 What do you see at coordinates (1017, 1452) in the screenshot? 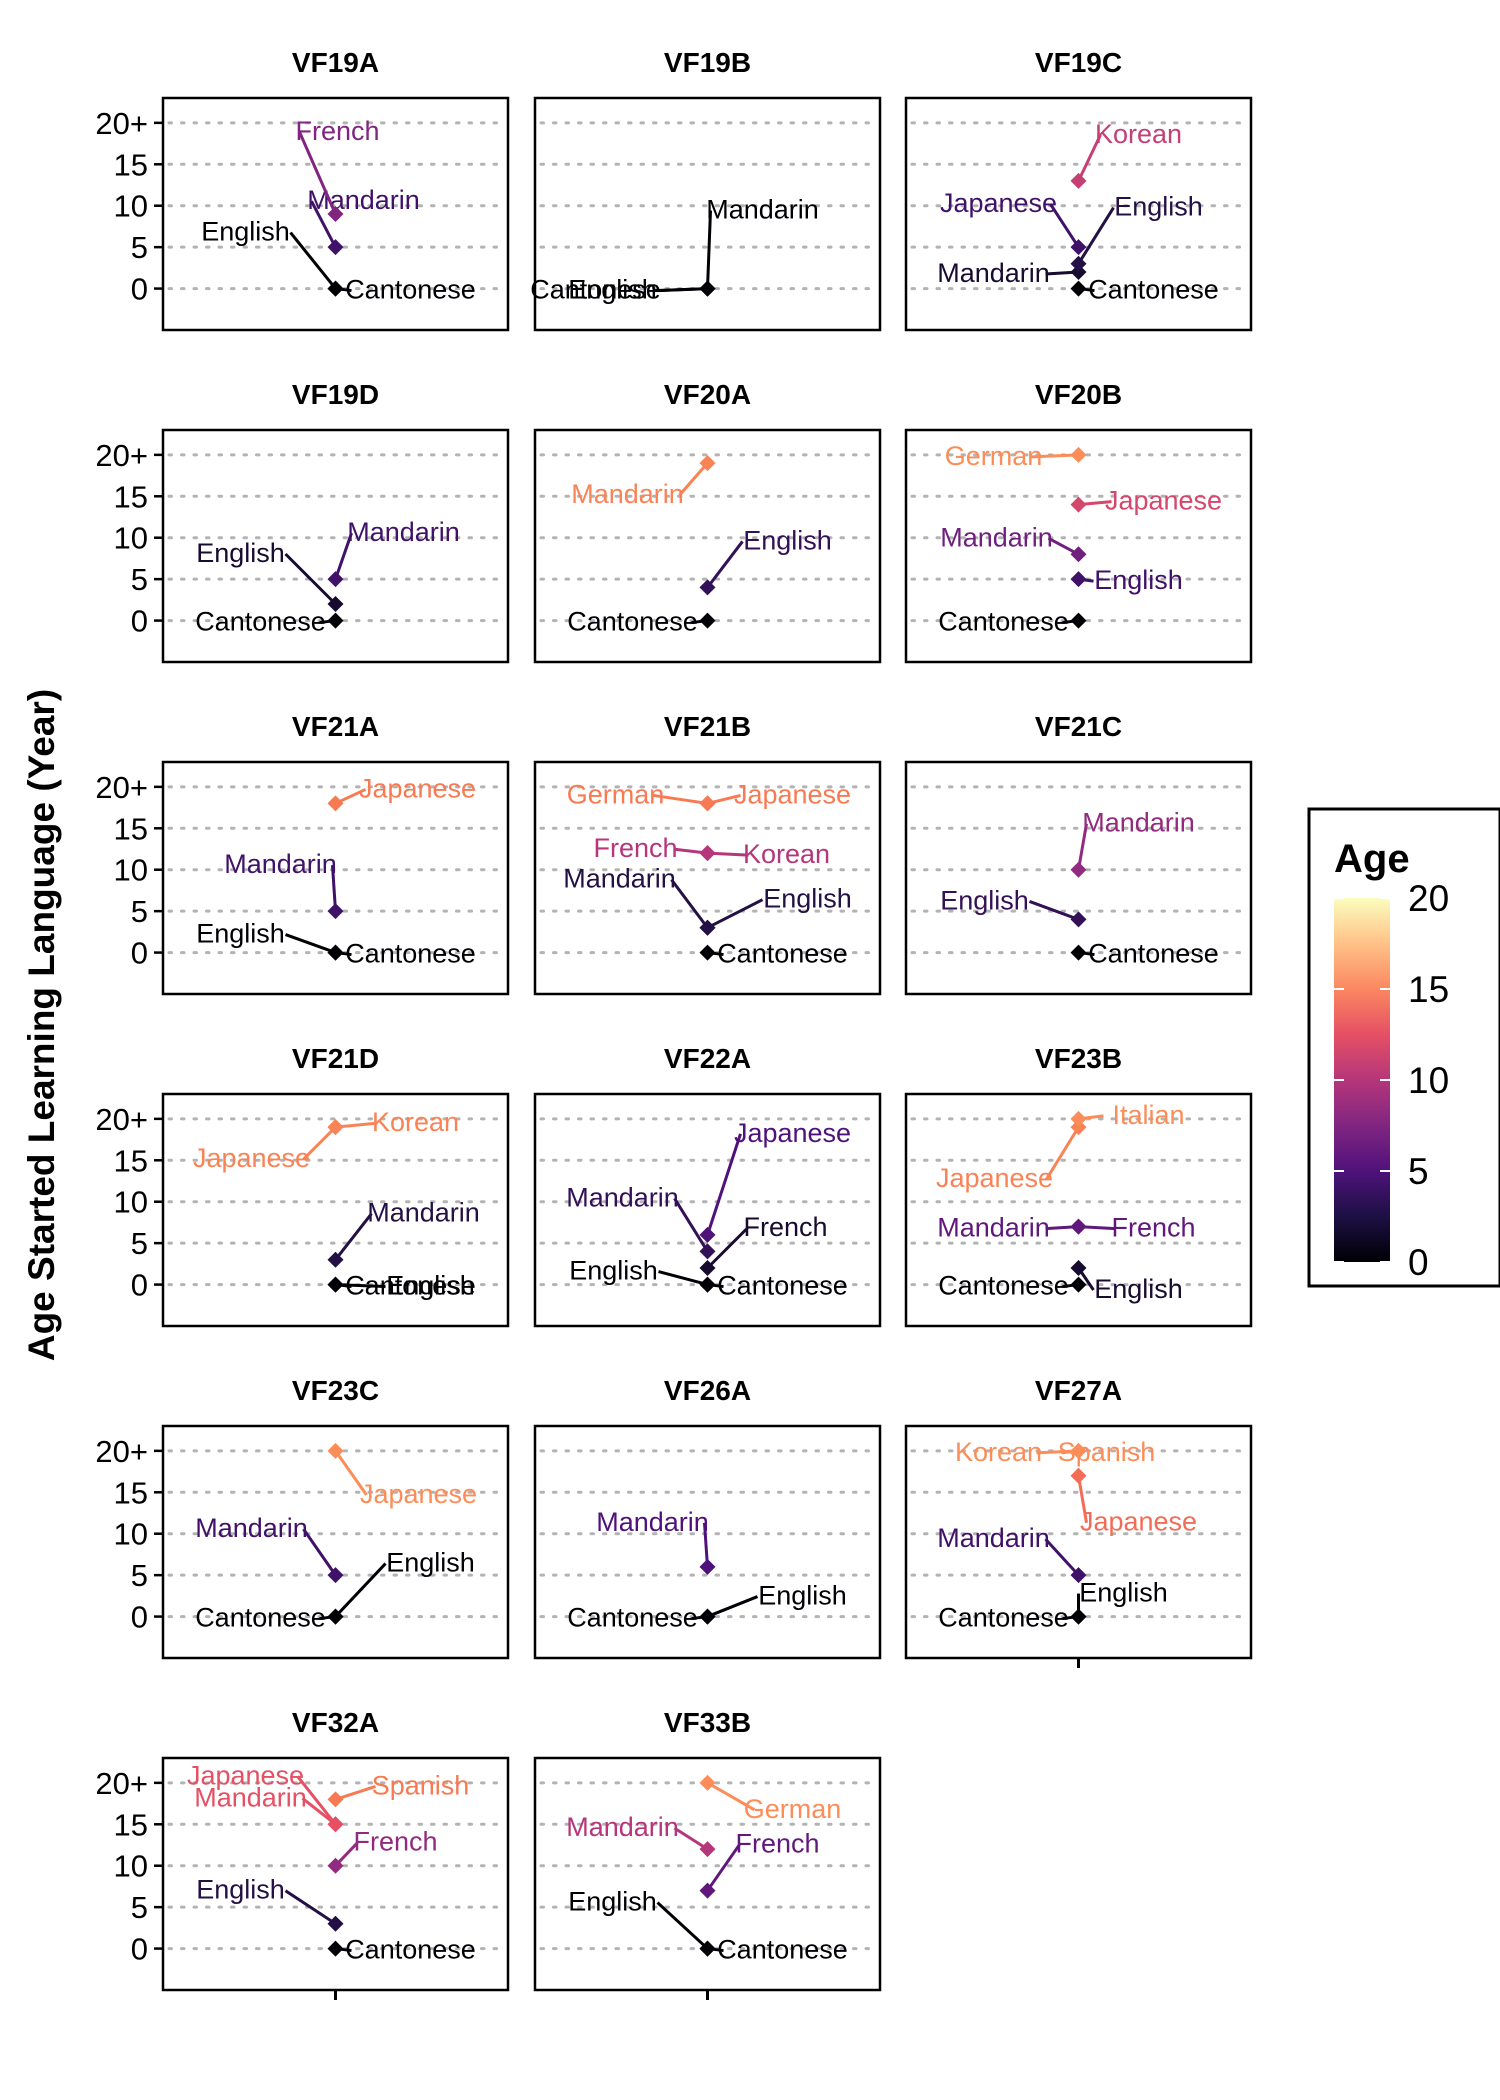
I see `label-korean: Korean` at bounding box center [1017, 1452].